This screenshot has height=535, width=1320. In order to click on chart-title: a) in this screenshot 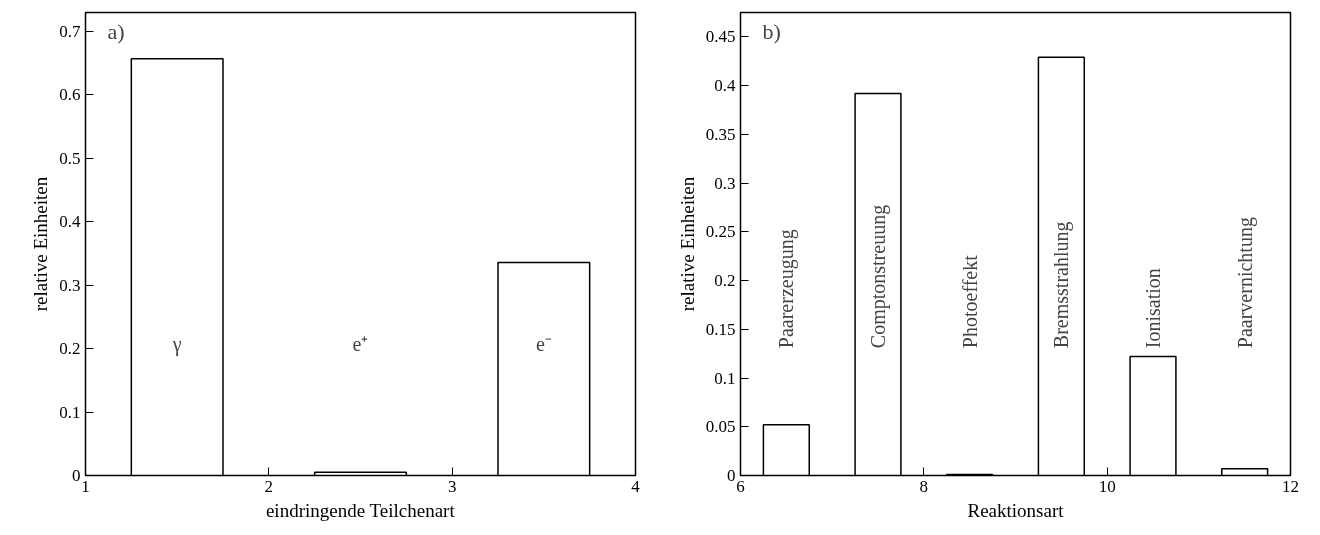, I will do `click(116, 31)`.